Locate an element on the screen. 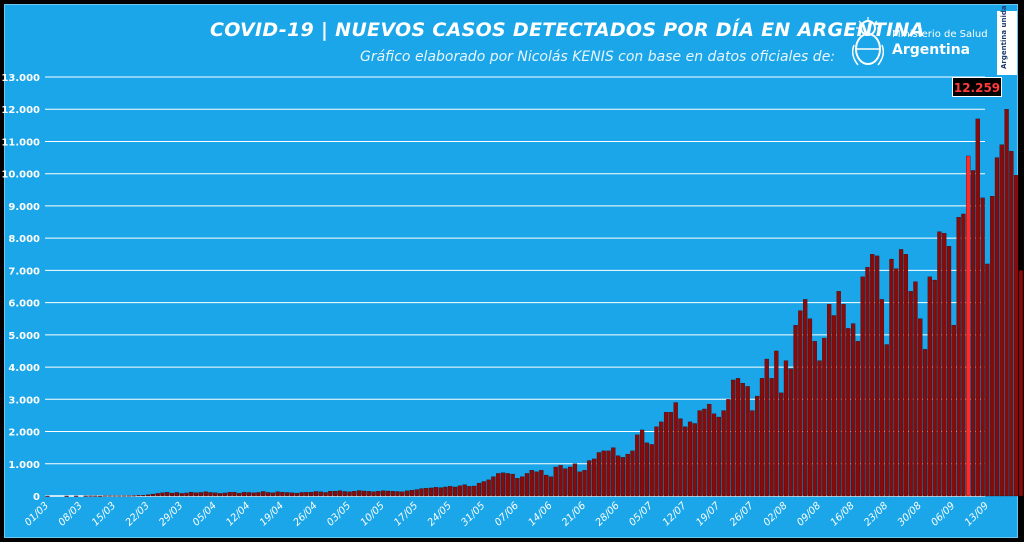 Image resolution: width=1024 pixels, height=542 pixels. x-tick-label: 26/07 is located at coordinates (742, 514).